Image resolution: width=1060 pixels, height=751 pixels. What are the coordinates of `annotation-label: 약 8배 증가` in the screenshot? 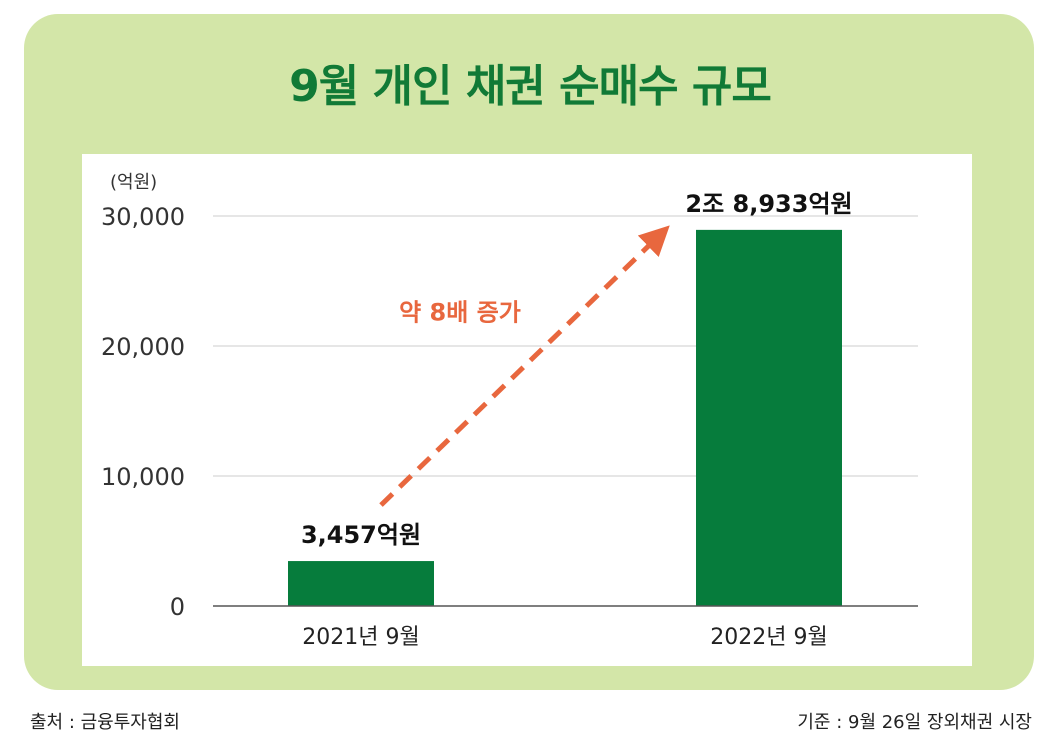 It's located at (460, 312).